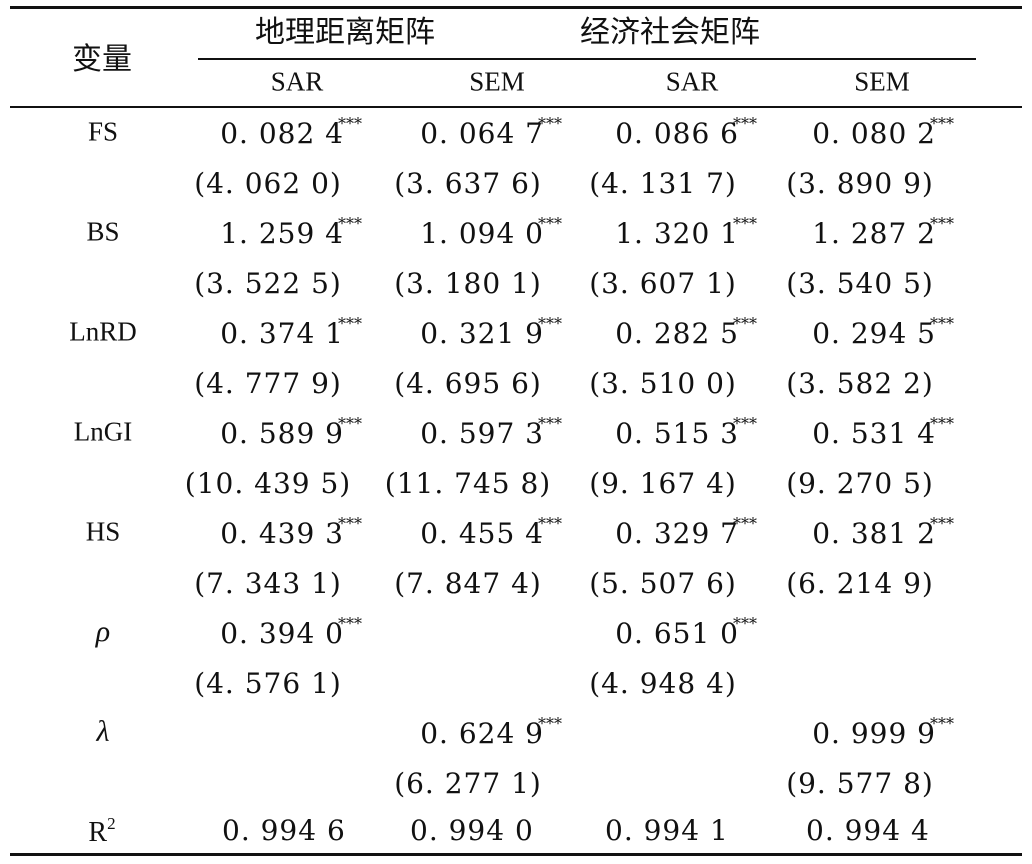 Image resolution: width=1032 pixels, height=864 pixels. Describe the element at coordinates (677, 333) in the screenshot. I see `coefficient-value: 0. 282 5` at that location.